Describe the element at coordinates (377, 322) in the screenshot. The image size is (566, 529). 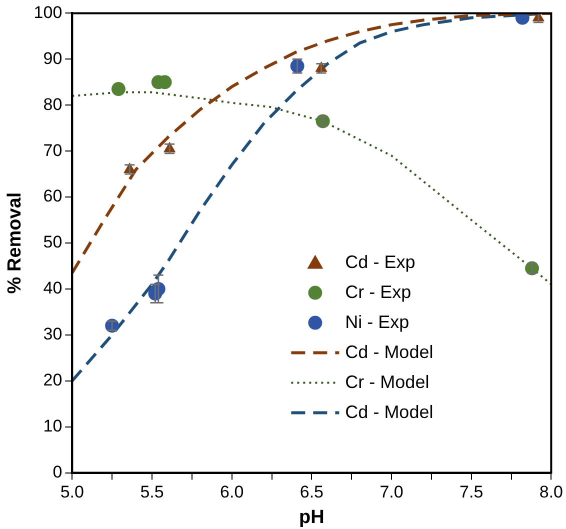
I see `legend-label: Ni - Exp` at that location.